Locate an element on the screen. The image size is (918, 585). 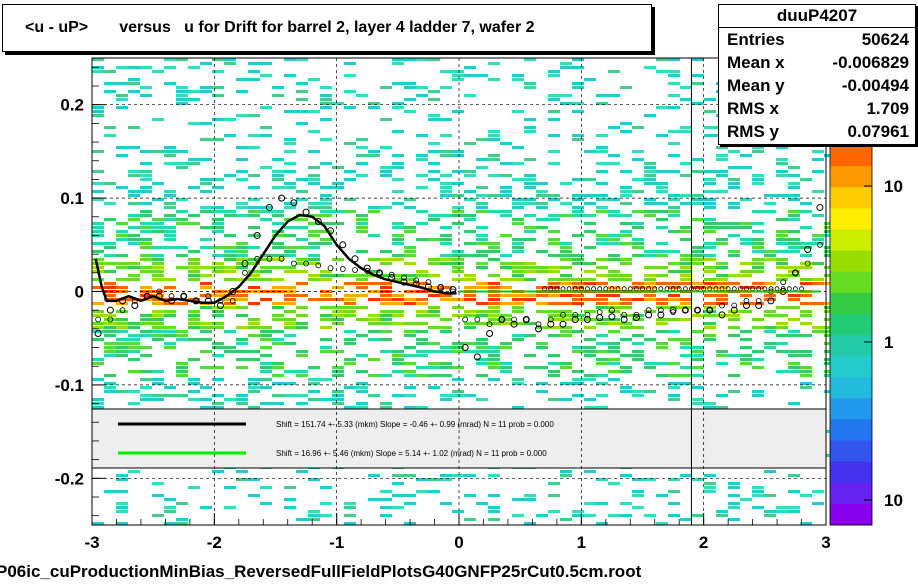
colorbar-tick-label: 10 is located at coordinates (893, 500).